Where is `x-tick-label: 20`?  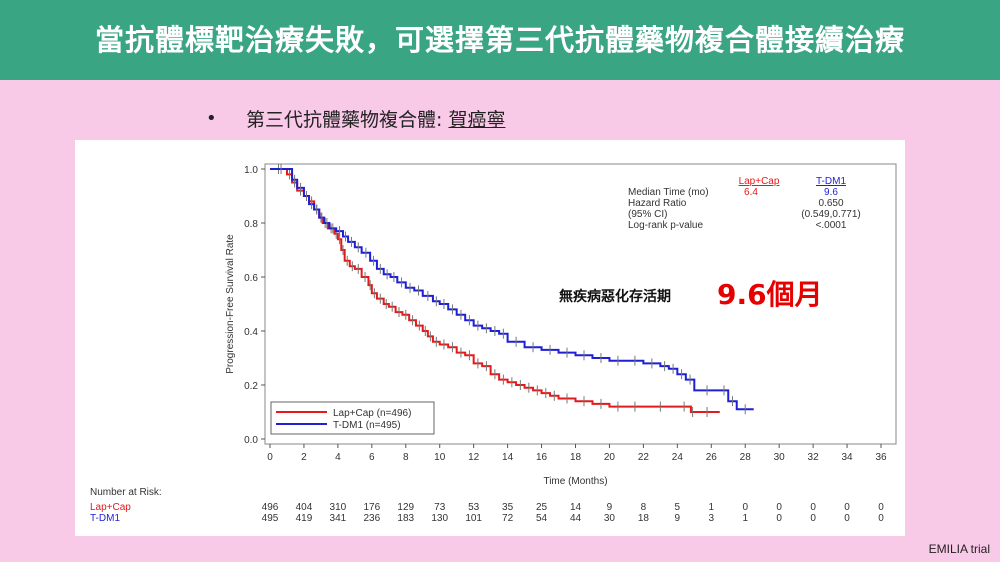
x-tick-label: 20 is located at coordinates (610, 457).